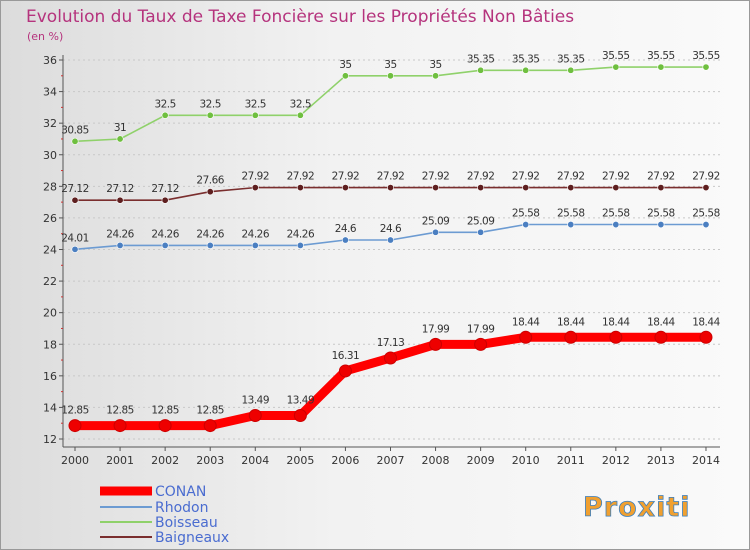  I want to click on point-baigneaux-2013, so click(661, 188).